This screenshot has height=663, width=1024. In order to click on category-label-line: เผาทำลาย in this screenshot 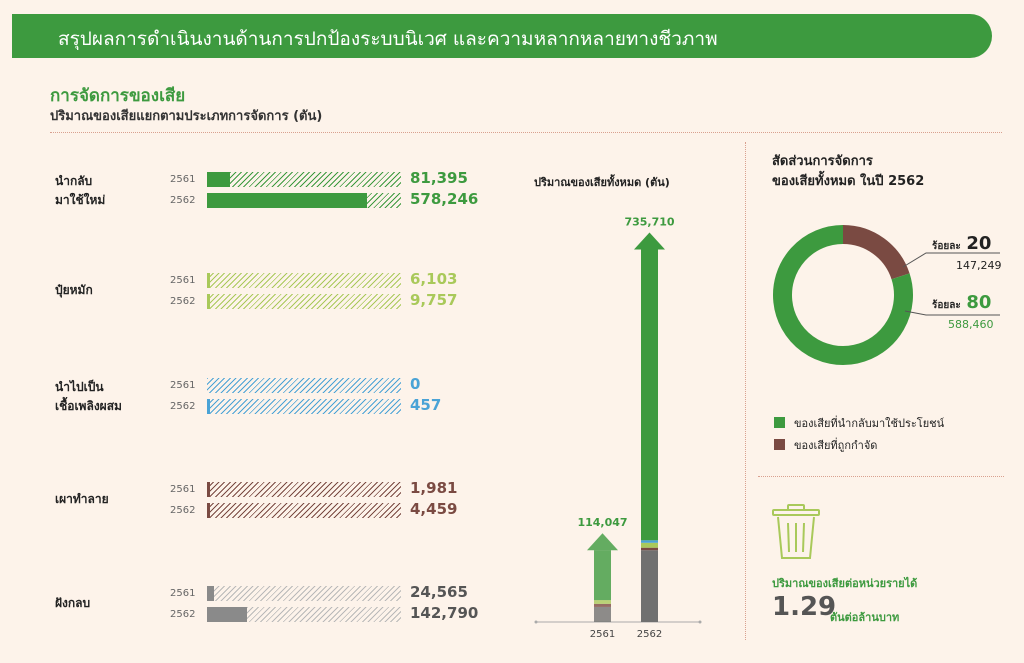, I will do `click(82, 499)`.